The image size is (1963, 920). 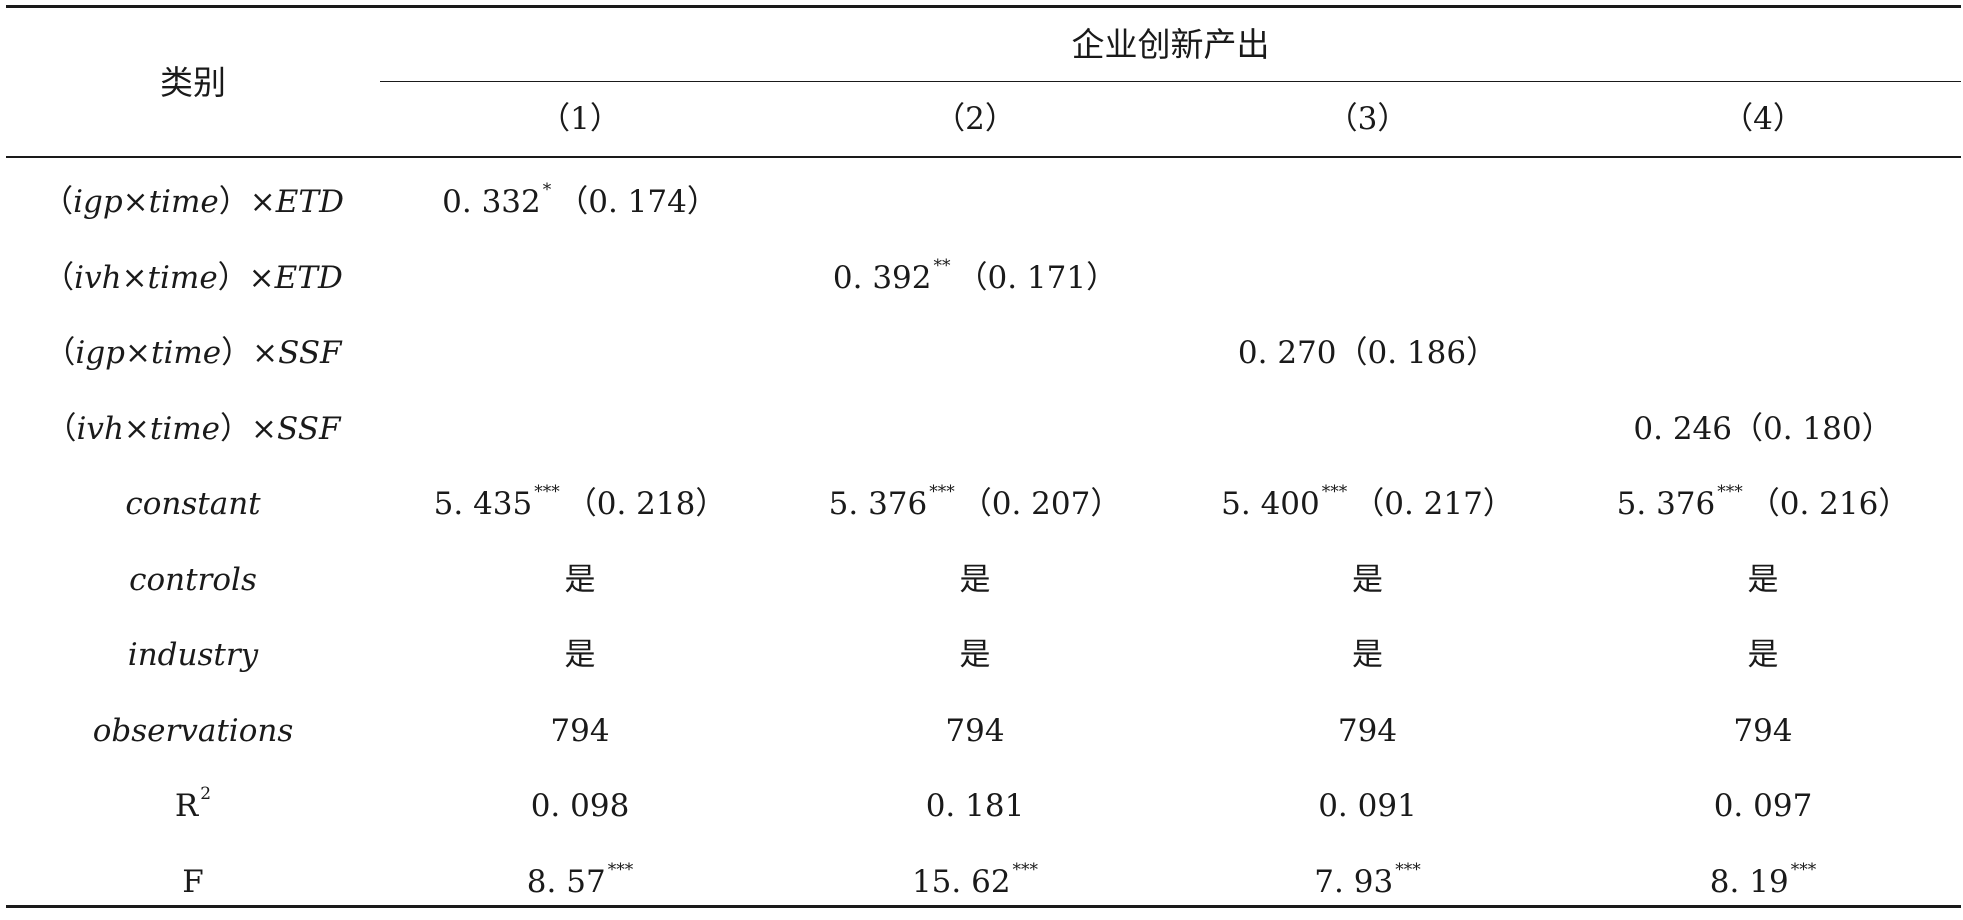 I want to click on header-col-4: （4）, so click(x=1763, y=119).